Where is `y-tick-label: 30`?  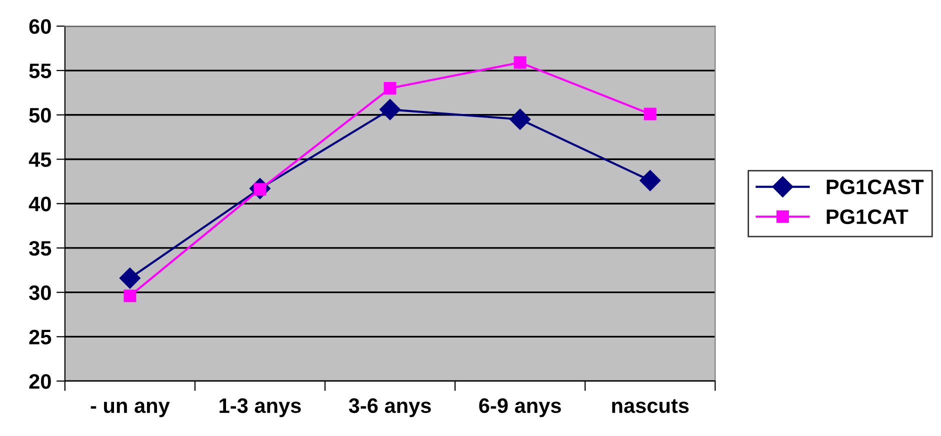
y-tick-label: 30 is located at coordinates (40, 292).